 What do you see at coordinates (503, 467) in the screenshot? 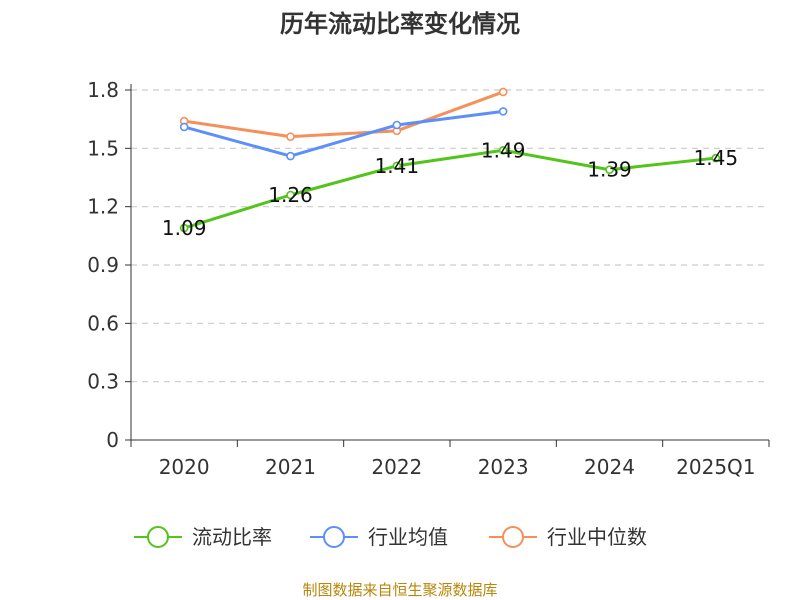
I see `x-tick-label: 2023` at bounding box center [503, 467].